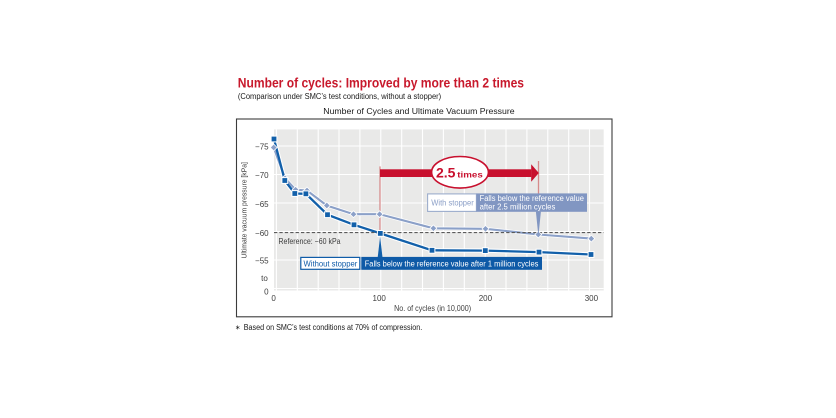 This screenshot has width=836, height=418. I want to click on svg-text: −55, so click(262, 261).